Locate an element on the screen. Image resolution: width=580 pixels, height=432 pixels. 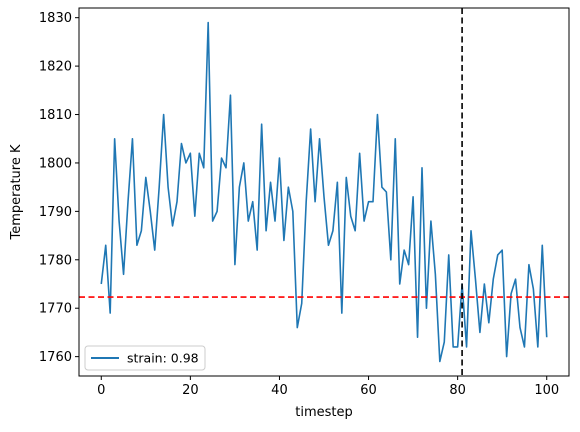
x-tick-label: 20 is located at coordinates (190, 390).